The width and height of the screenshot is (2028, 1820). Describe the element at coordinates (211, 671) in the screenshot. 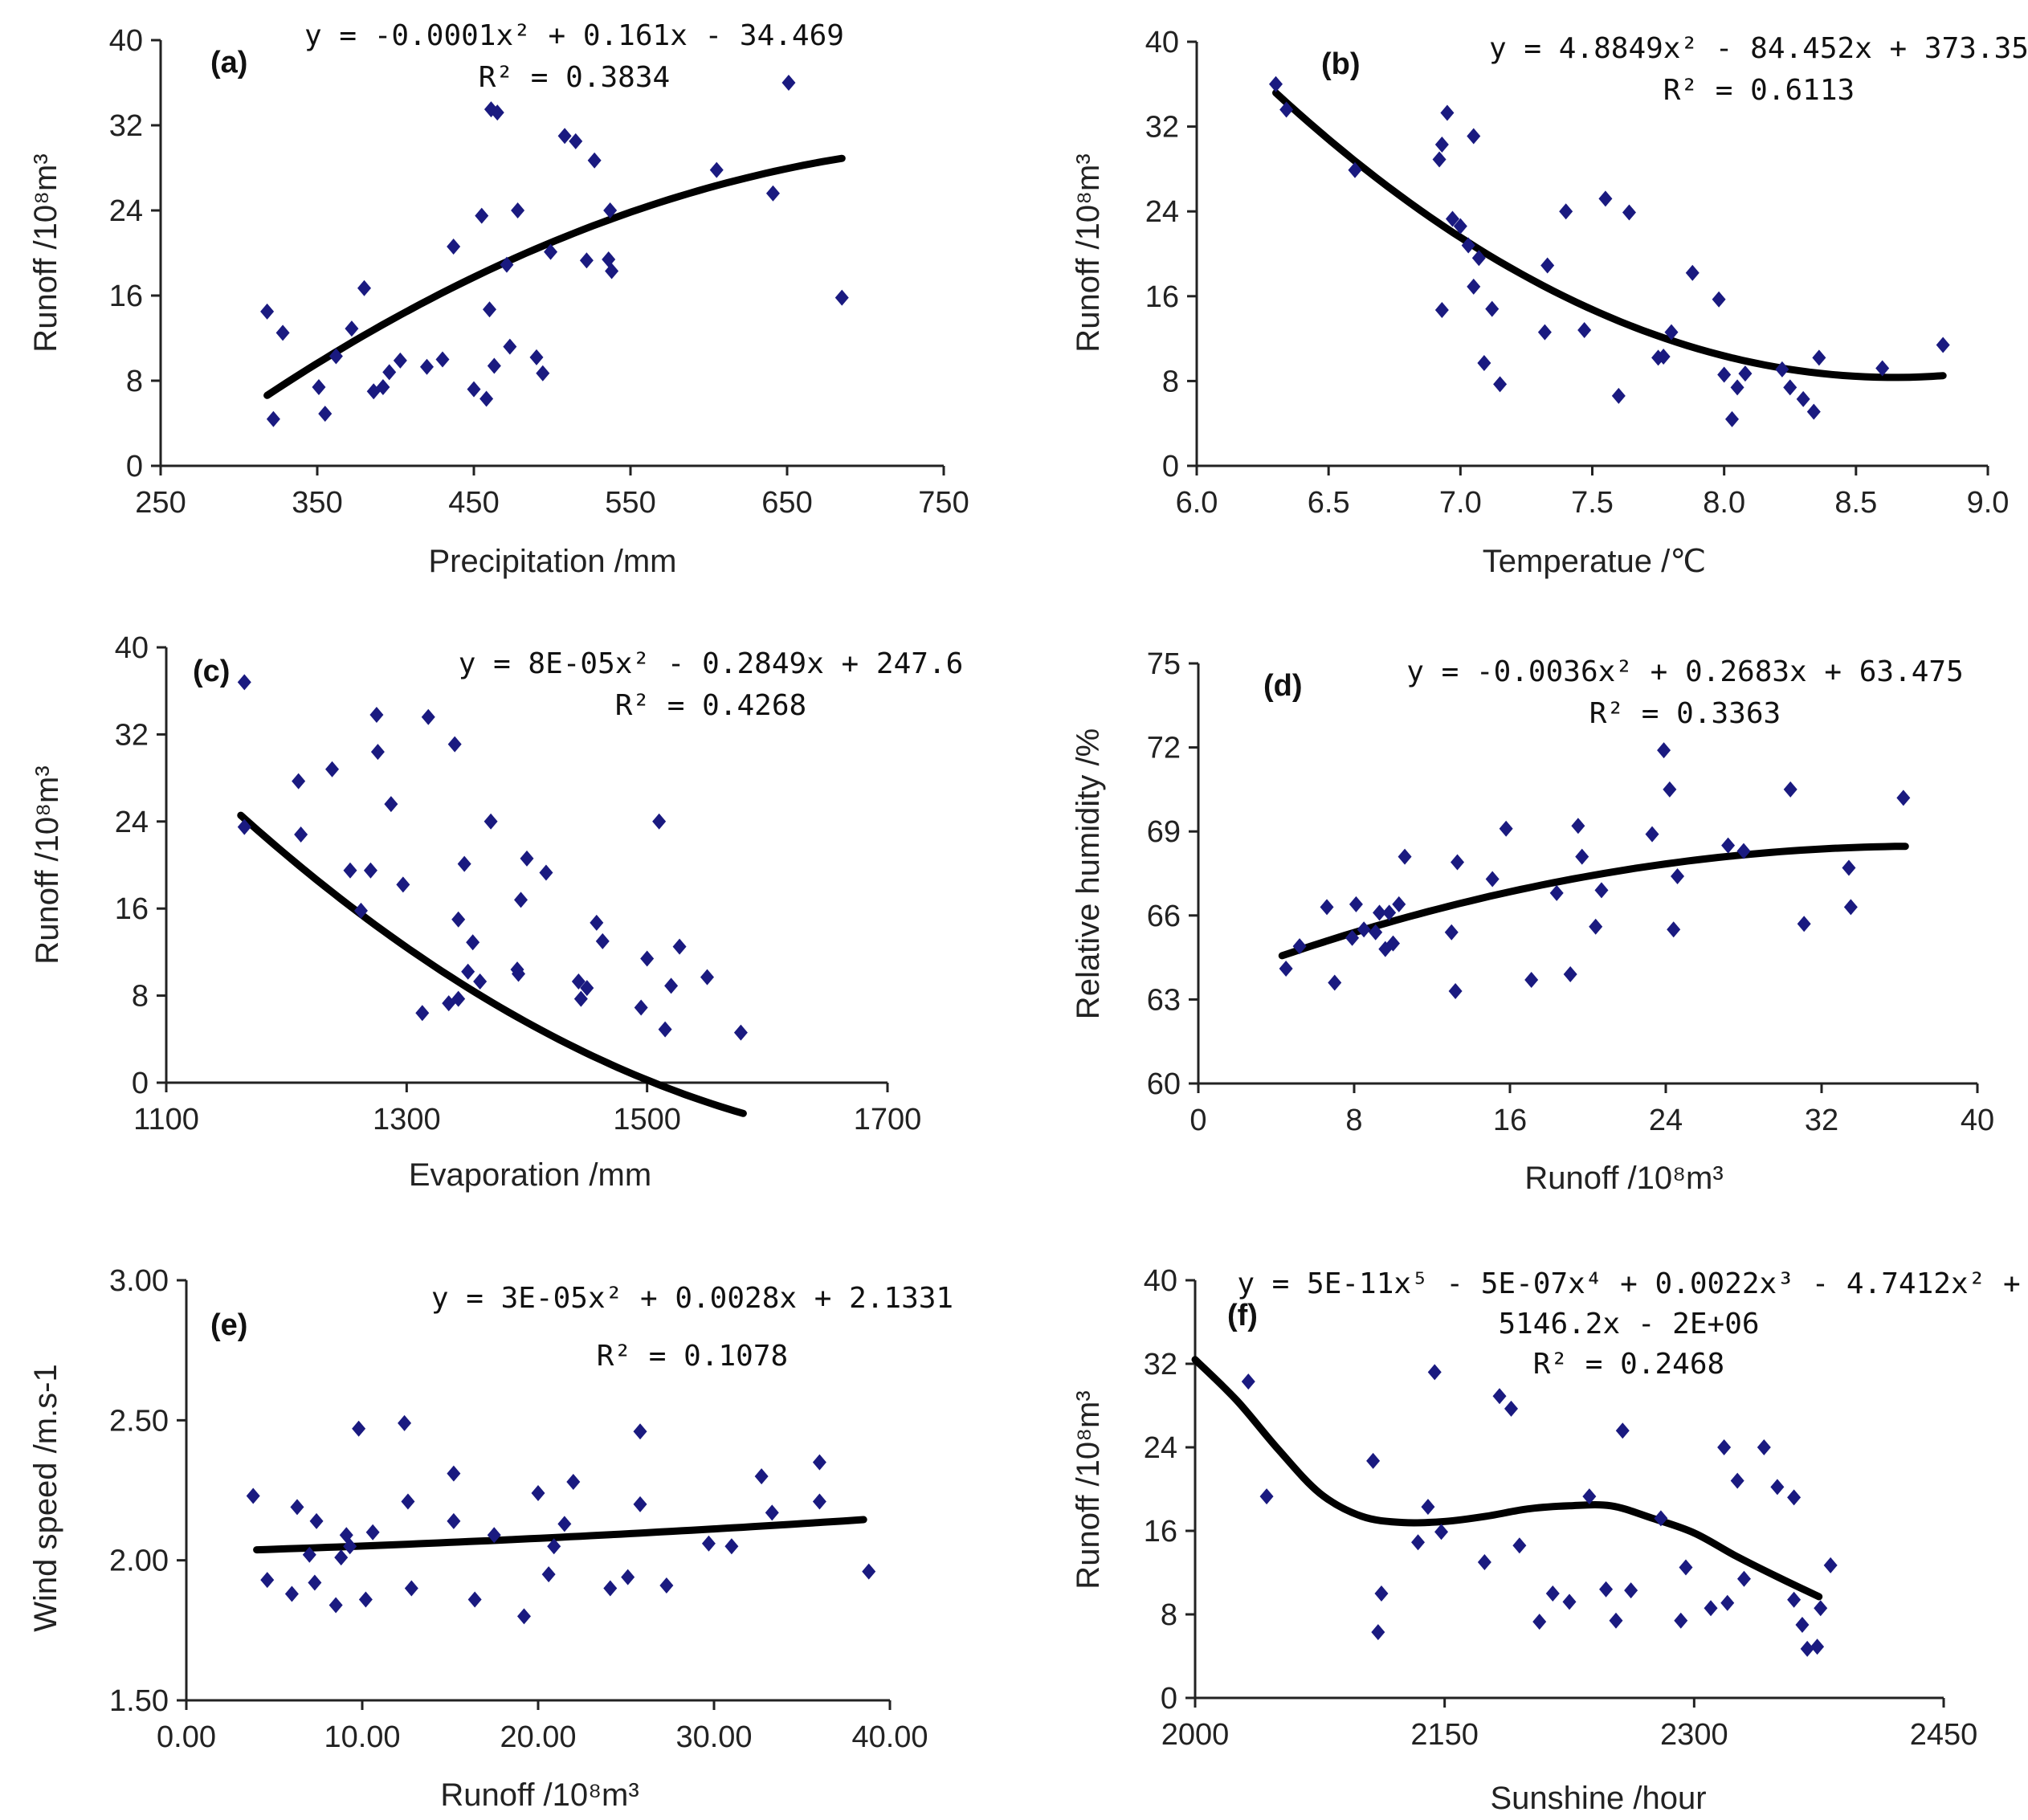

I see `panel-label: (c)` at that location.